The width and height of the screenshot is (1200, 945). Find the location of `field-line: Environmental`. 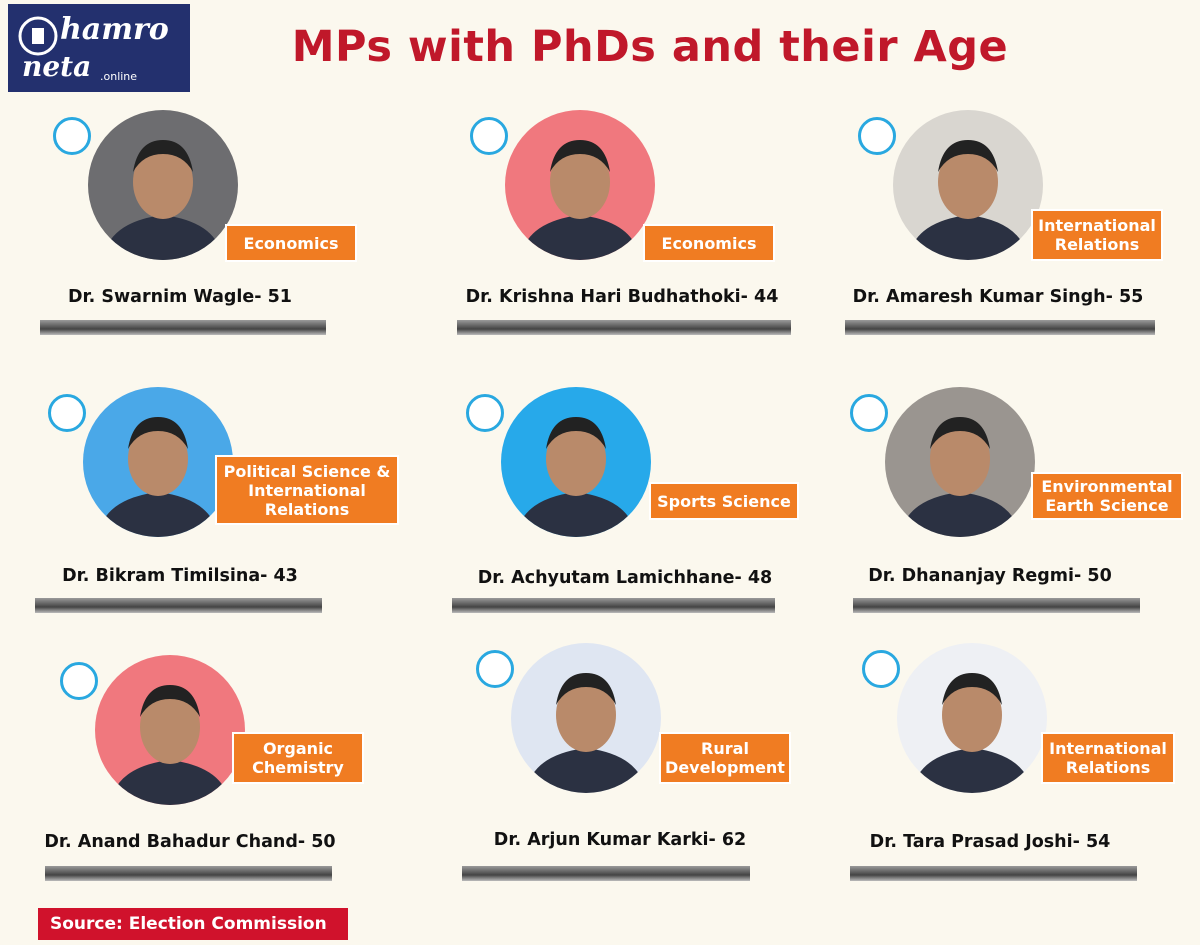

field-line: Environmental is located at coordinates (1107, 486).